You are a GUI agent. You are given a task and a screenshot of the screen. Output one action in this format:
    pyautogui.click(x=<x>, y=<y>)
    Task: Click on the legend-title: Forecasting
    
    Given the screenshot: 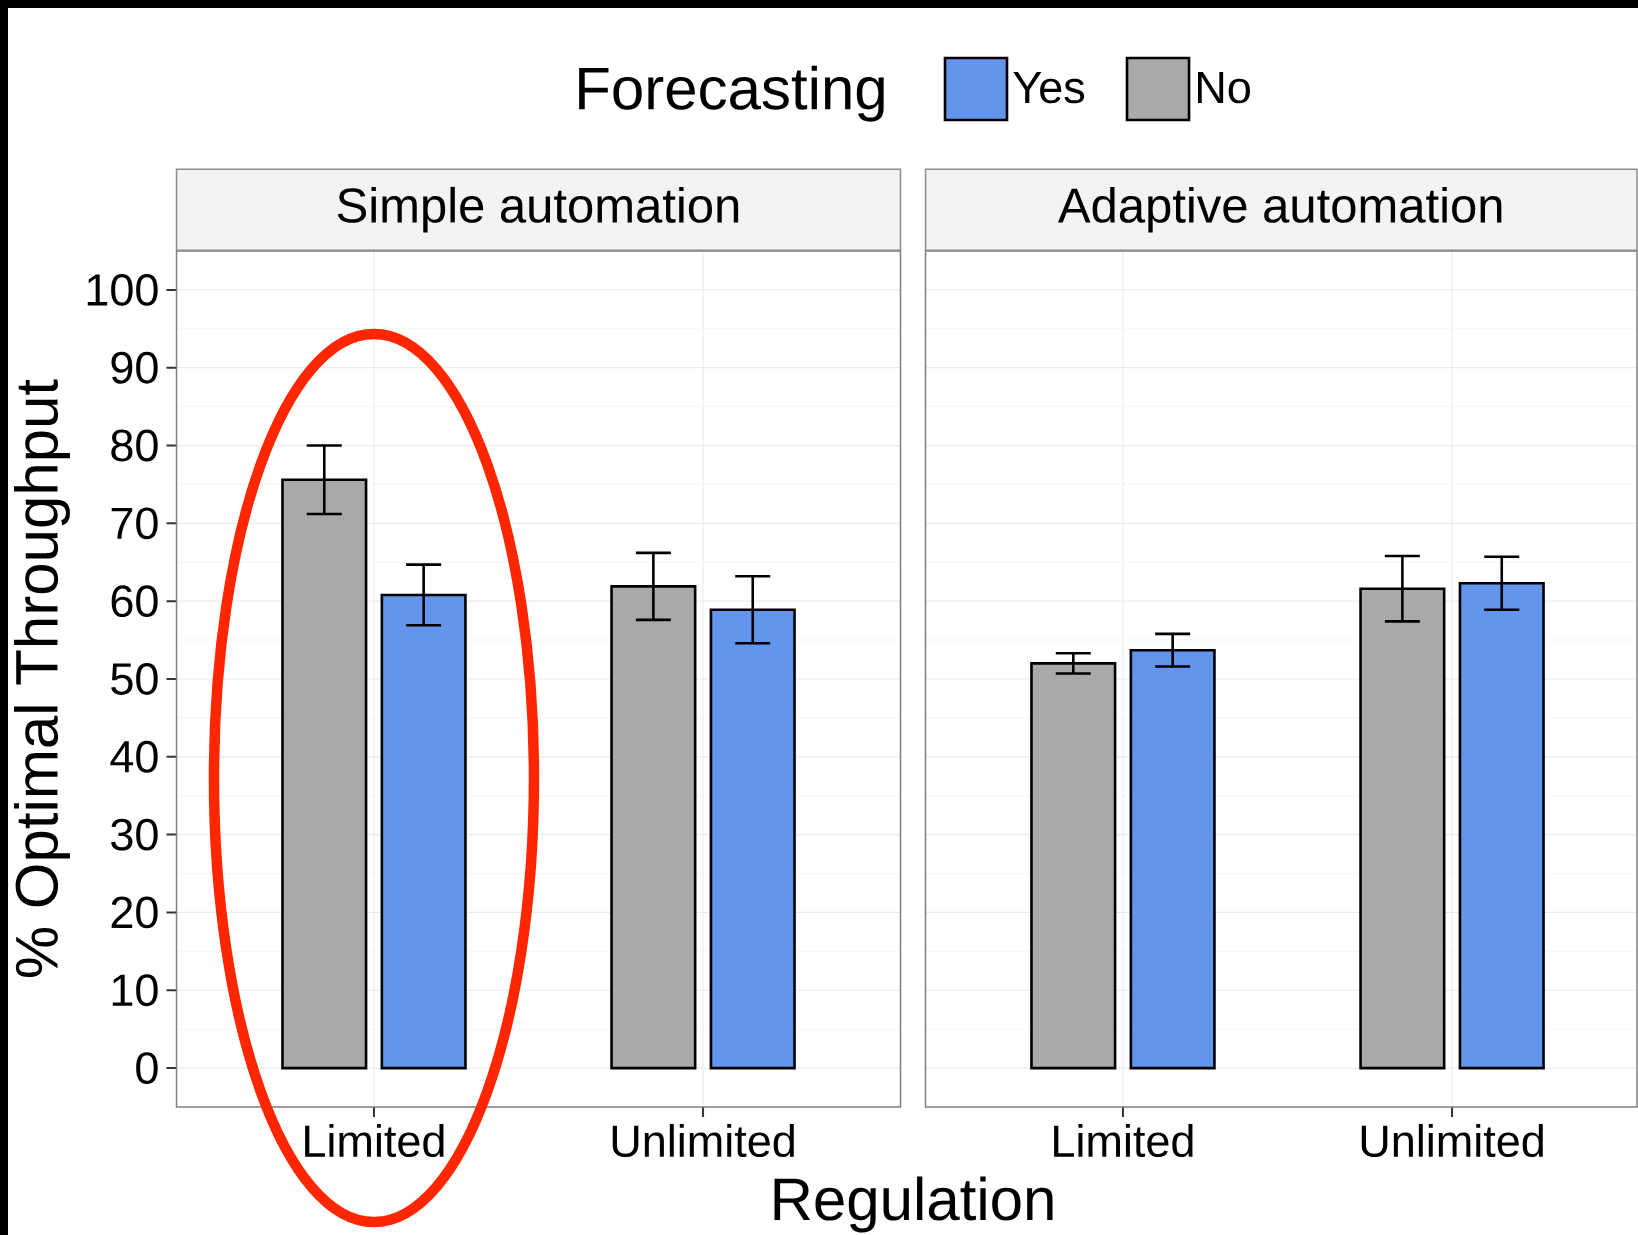 What is the action you would take?
    pyautogui.click(x=731, y=93)
    